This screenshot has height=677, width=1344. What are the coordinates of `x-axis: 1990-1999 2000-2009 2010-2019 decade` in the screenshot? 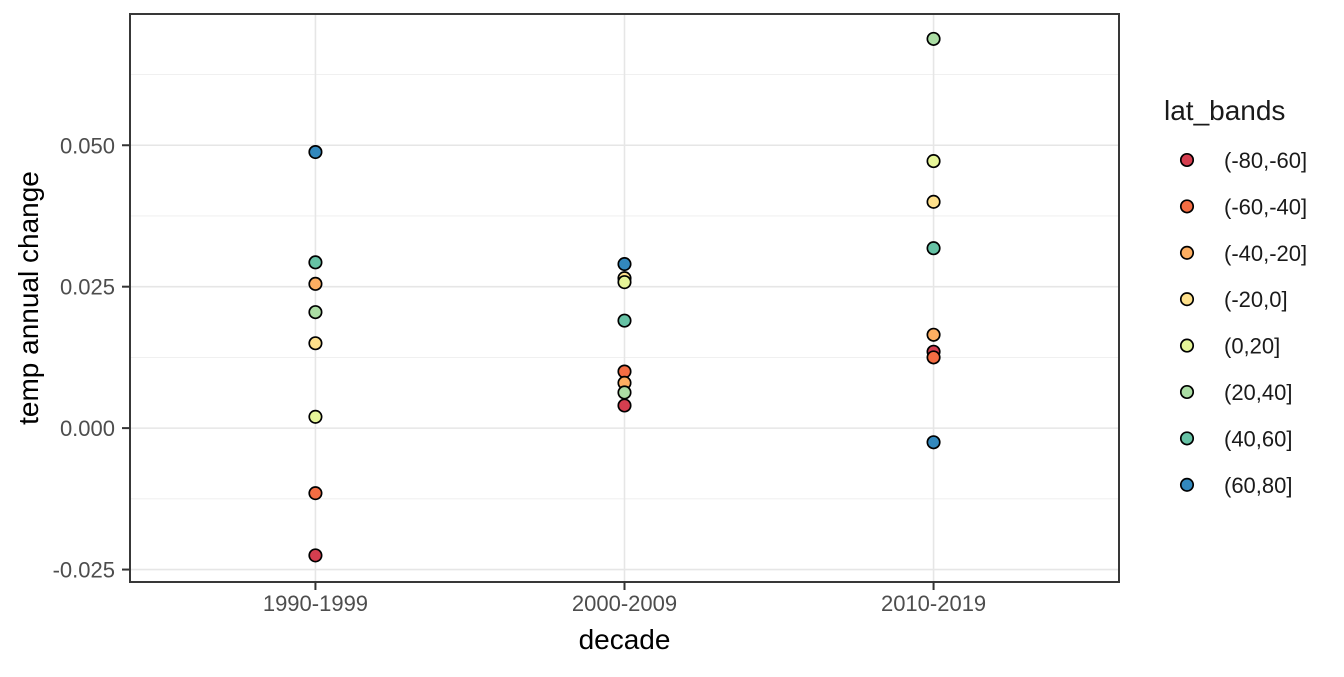 It's located at (624, 618).